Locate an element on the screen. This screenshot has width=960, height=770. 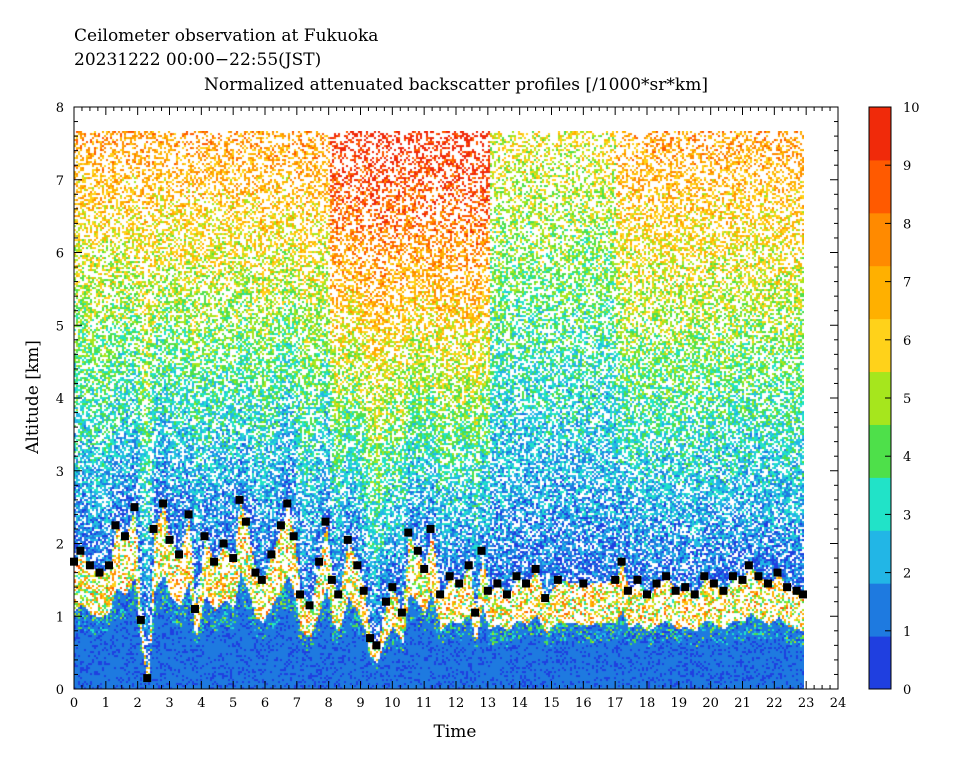
y-tick-label: 6 is located at coordinates (60, 254).